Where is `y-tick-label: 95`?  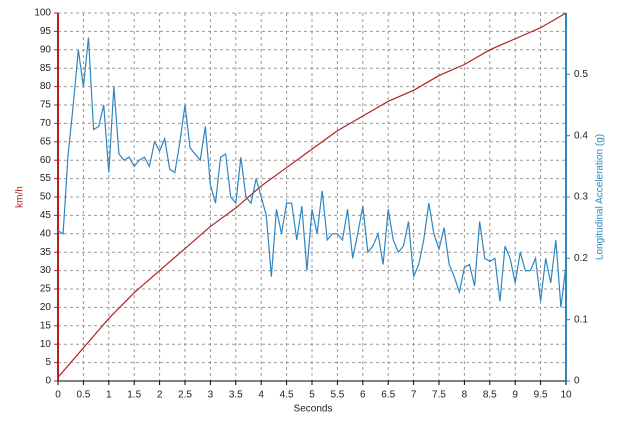 y-tick-label: 95 is located at coordinates (46, 31).